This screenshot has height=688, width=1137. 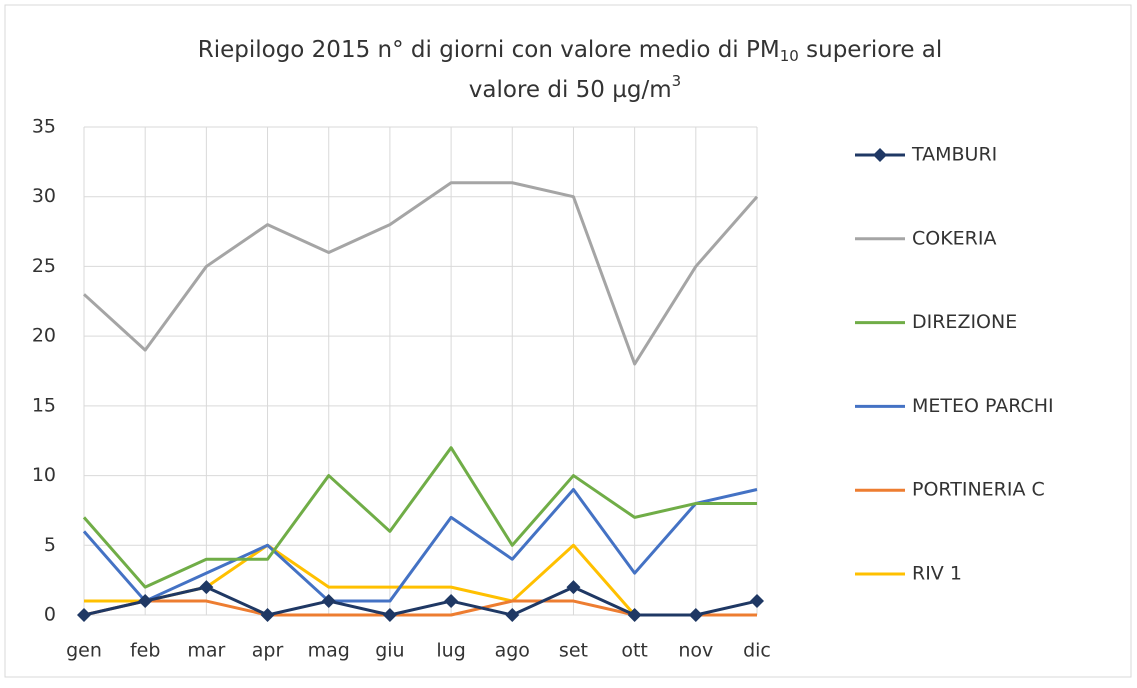 I want to click on title-part: superiore al, so click(x=870, y=50).